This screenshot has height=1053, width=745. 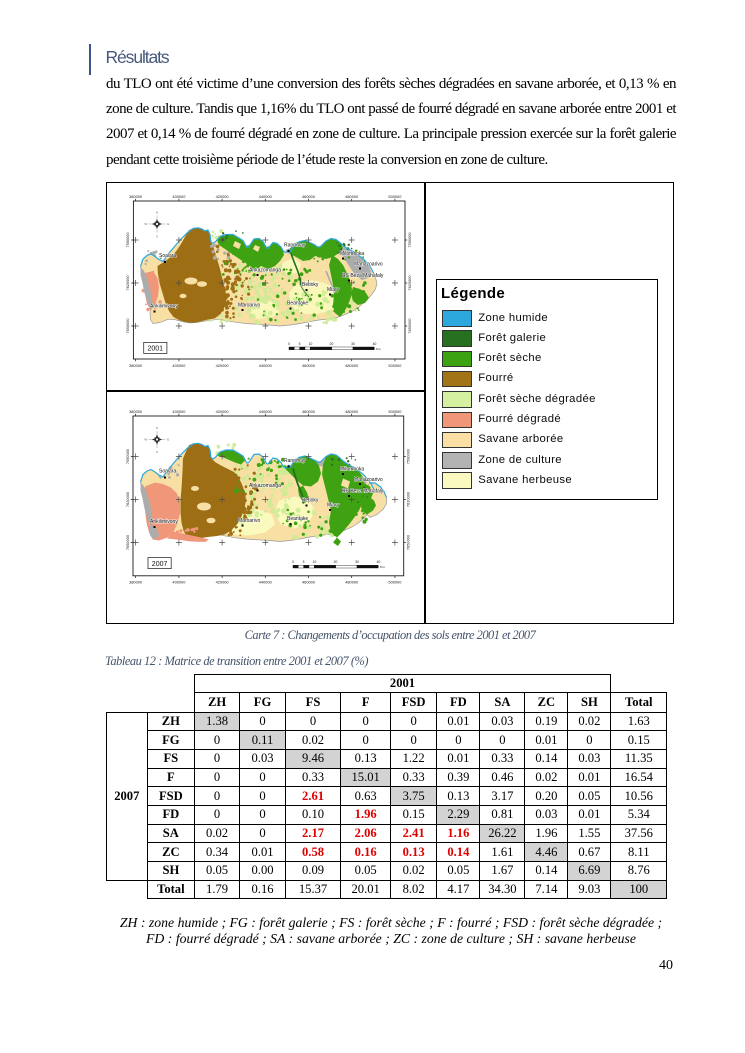 What do you see at coordinates (160, 564) in the screenshot?
I see `svg-text: 2007` at bounding box center [160, 564].